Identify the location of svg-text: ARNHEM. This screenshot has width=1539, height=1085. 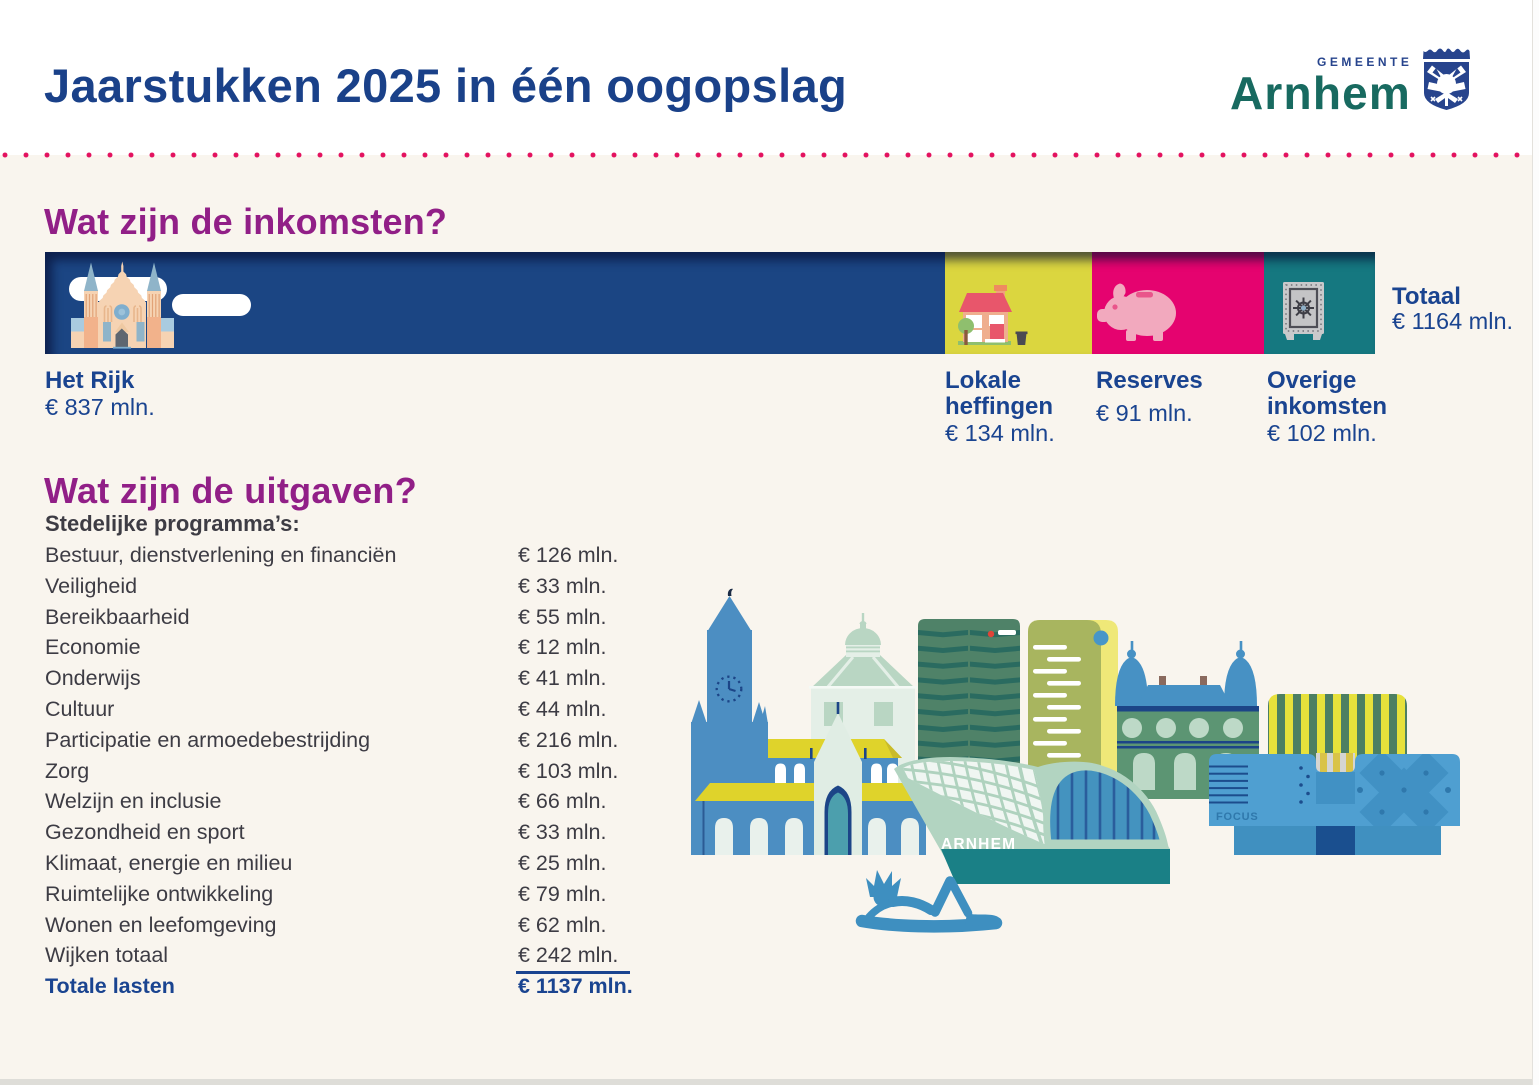
(978, 844).